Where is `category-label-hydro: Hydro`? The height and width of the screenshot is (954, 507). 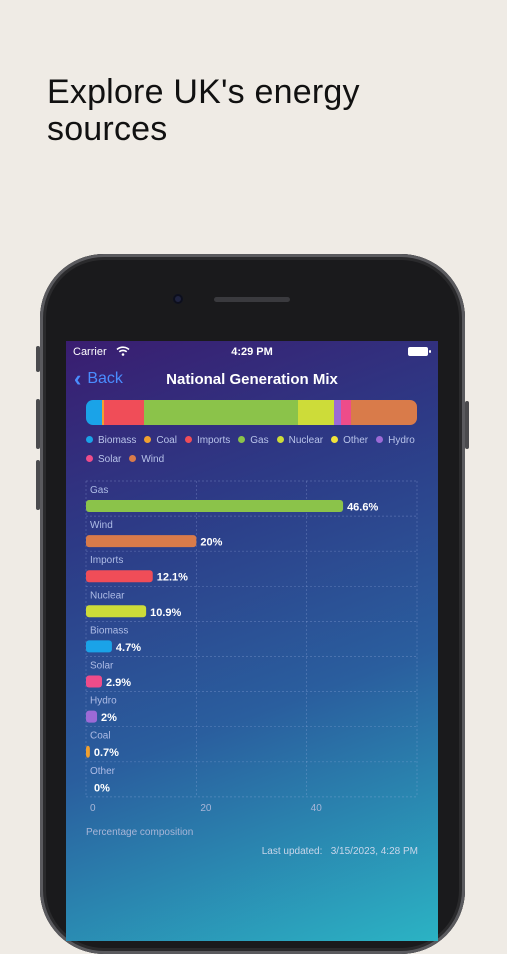 category-label-hydro: Hydro is located at coordinates (103, 701).